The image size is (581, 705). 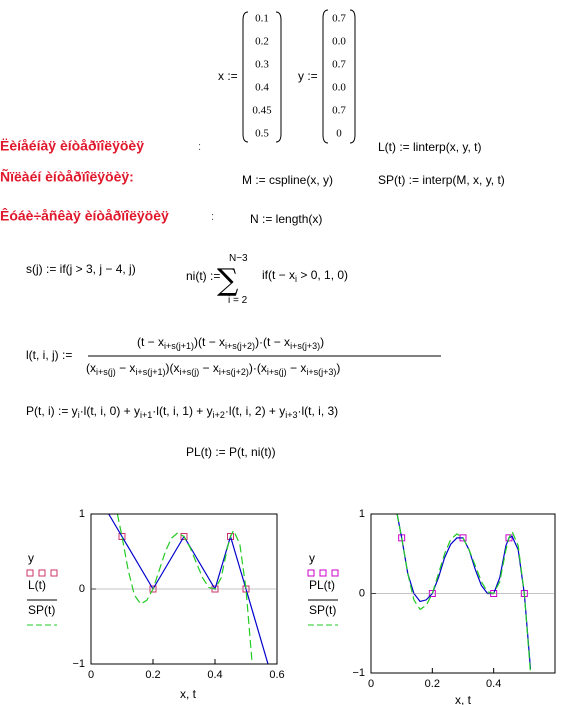 I want to click on formula: M := cspline(x, y), so click(x=287, y=180).